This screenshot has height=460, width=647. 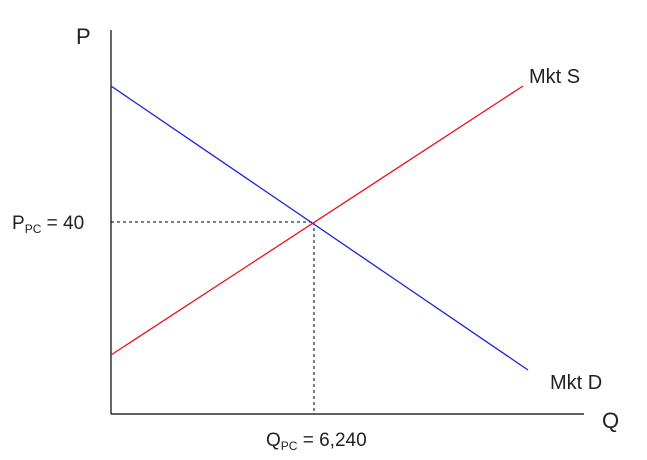 I want to click on equilibrium-price-label: PPC = 40, so click(x=48, y=224).